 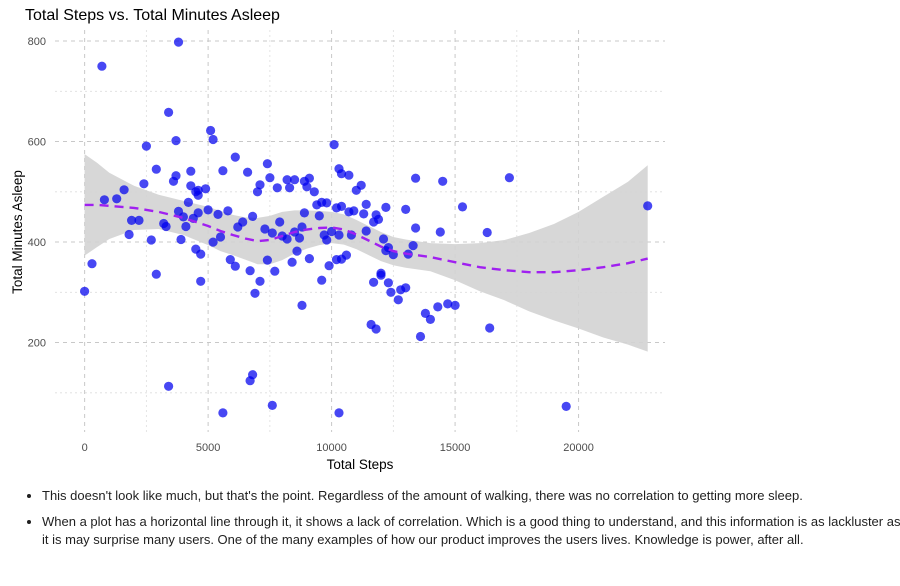 I want to click on chart-title: Total Steps vs. Total Minutes Asleep, so click(x=152, y=15).